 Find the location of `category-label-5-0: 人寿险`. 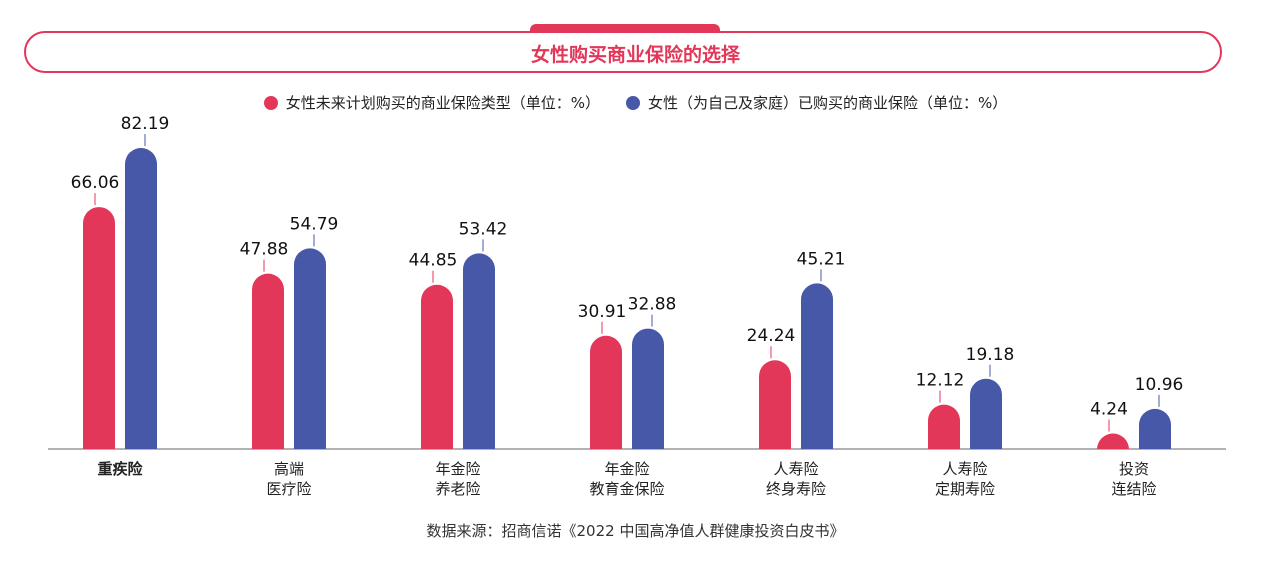

category-label-5-0: 人寿险 is located at coordinates (964, 469).